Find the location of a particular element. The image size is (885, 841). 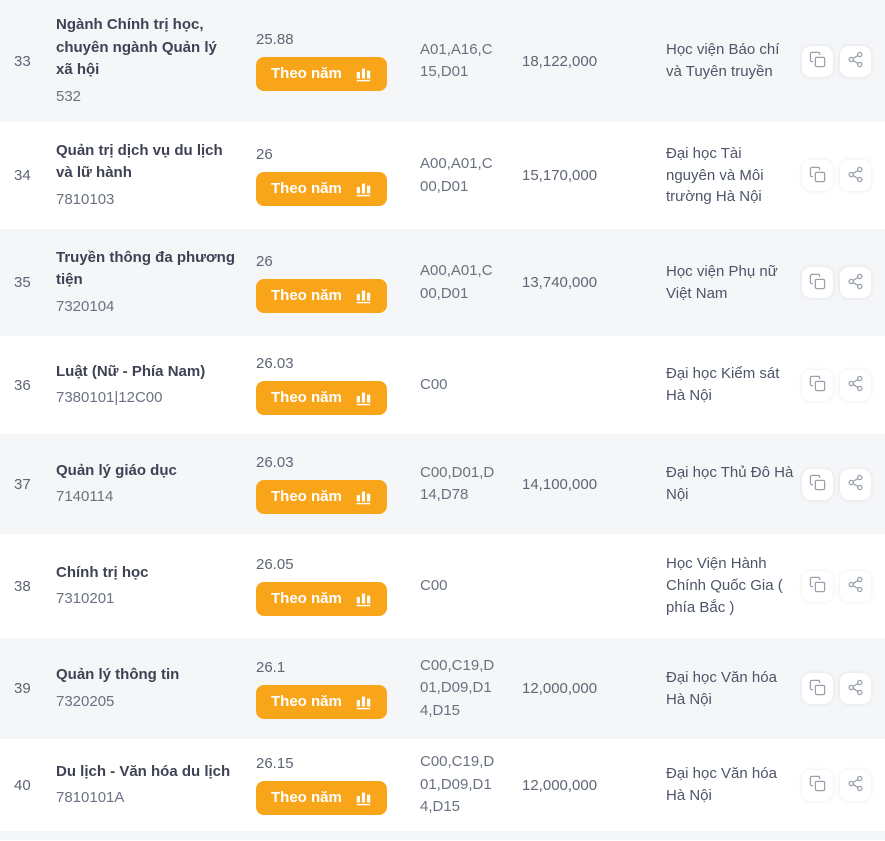

tuition-fee: 15,170,000 is located at coordinates (560, 175).